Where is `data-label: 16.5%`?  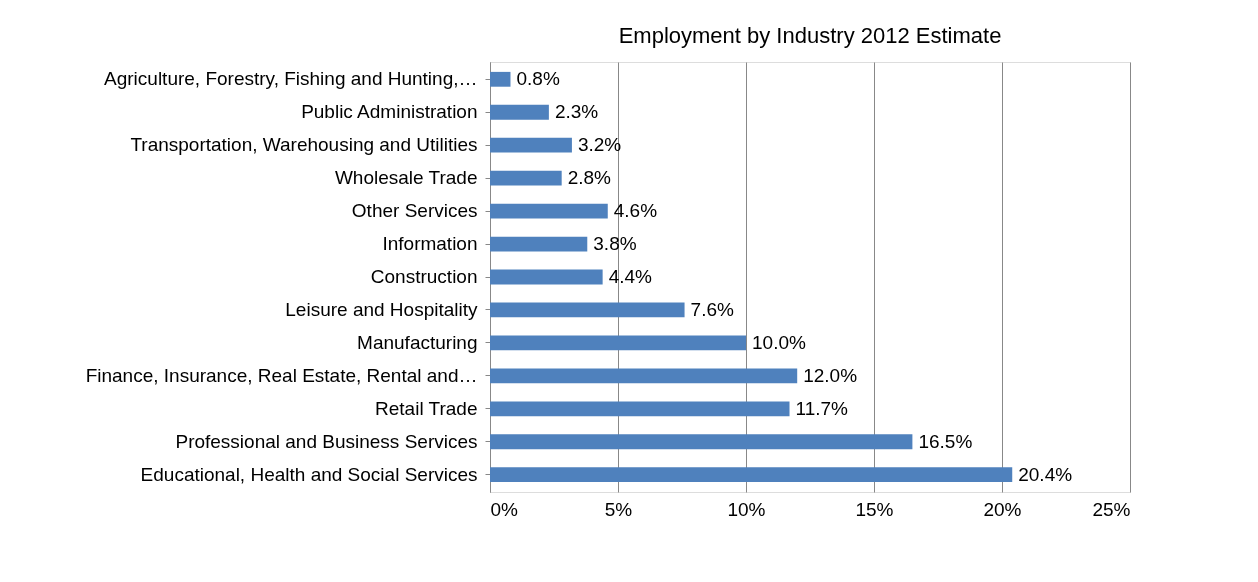 data-label: 16.5% is located at coordinates (945, 441).